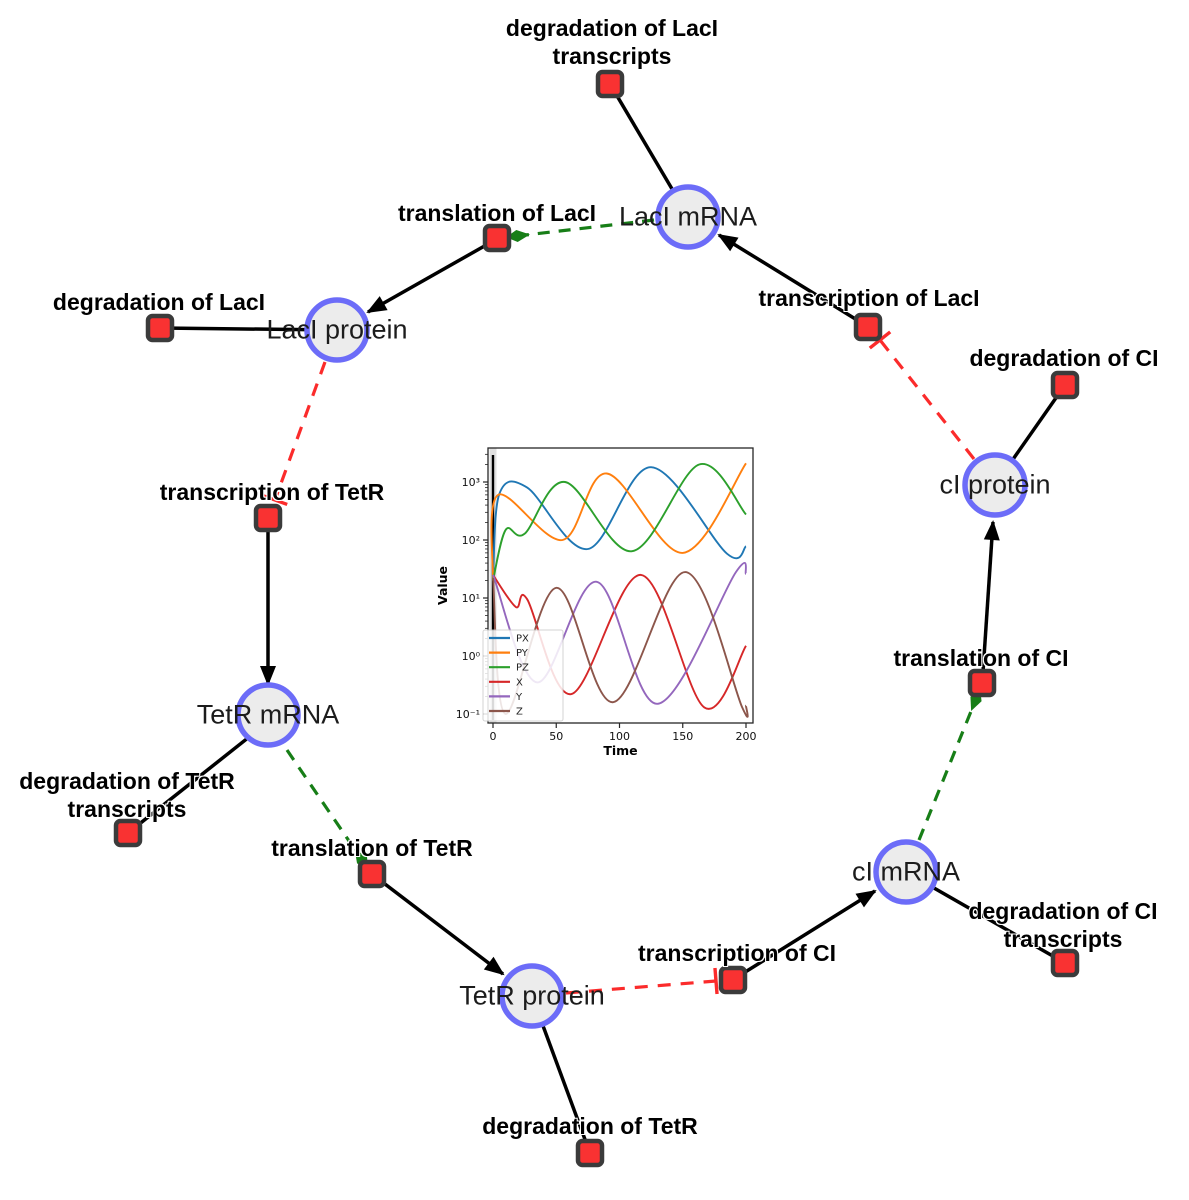 This screenshot has height=1200, width=1189. Describe the element at coordinates (128, 833) in the screenshot. I see `reaction-node-degradation-tetr-transcripts` at that location.